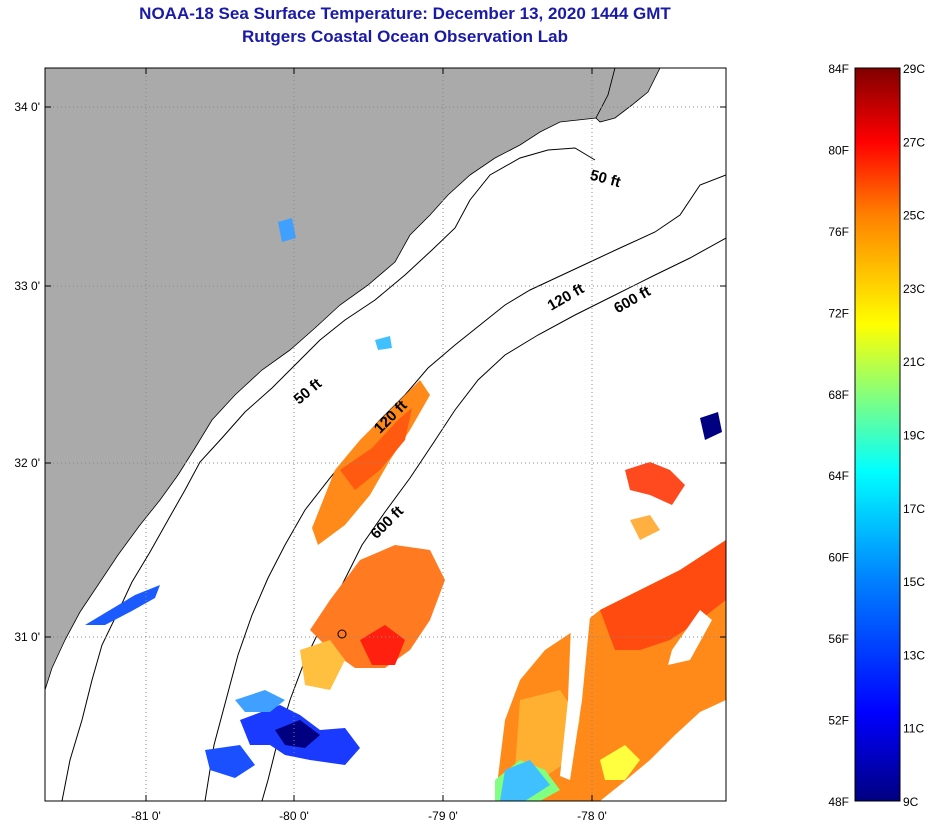  Describe the element at coordinates (838, 476) in the screenshot. I see `colorbar-fahrenheit-label: 64F` at that location.